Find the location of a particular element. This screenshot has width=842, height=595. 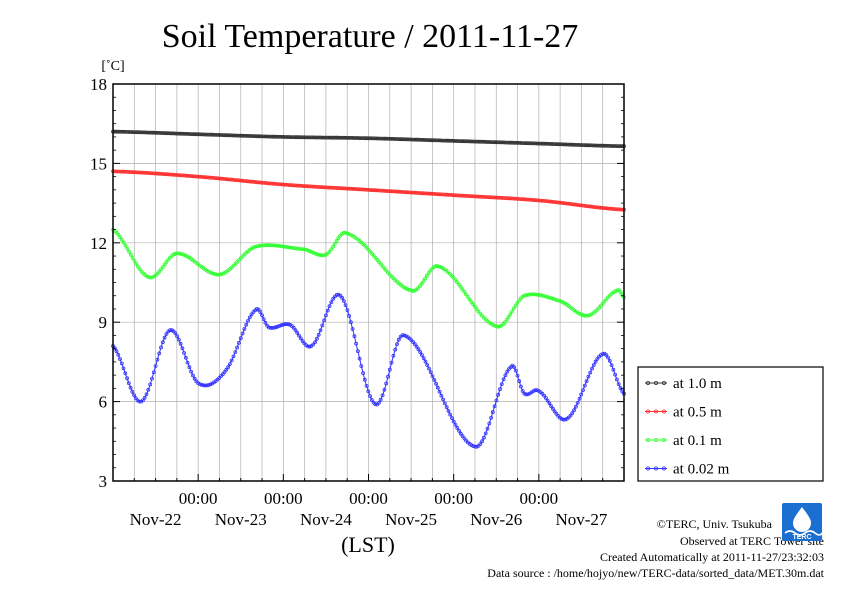

legend-label: at 0.02 m is located at coordinates (701, 470).